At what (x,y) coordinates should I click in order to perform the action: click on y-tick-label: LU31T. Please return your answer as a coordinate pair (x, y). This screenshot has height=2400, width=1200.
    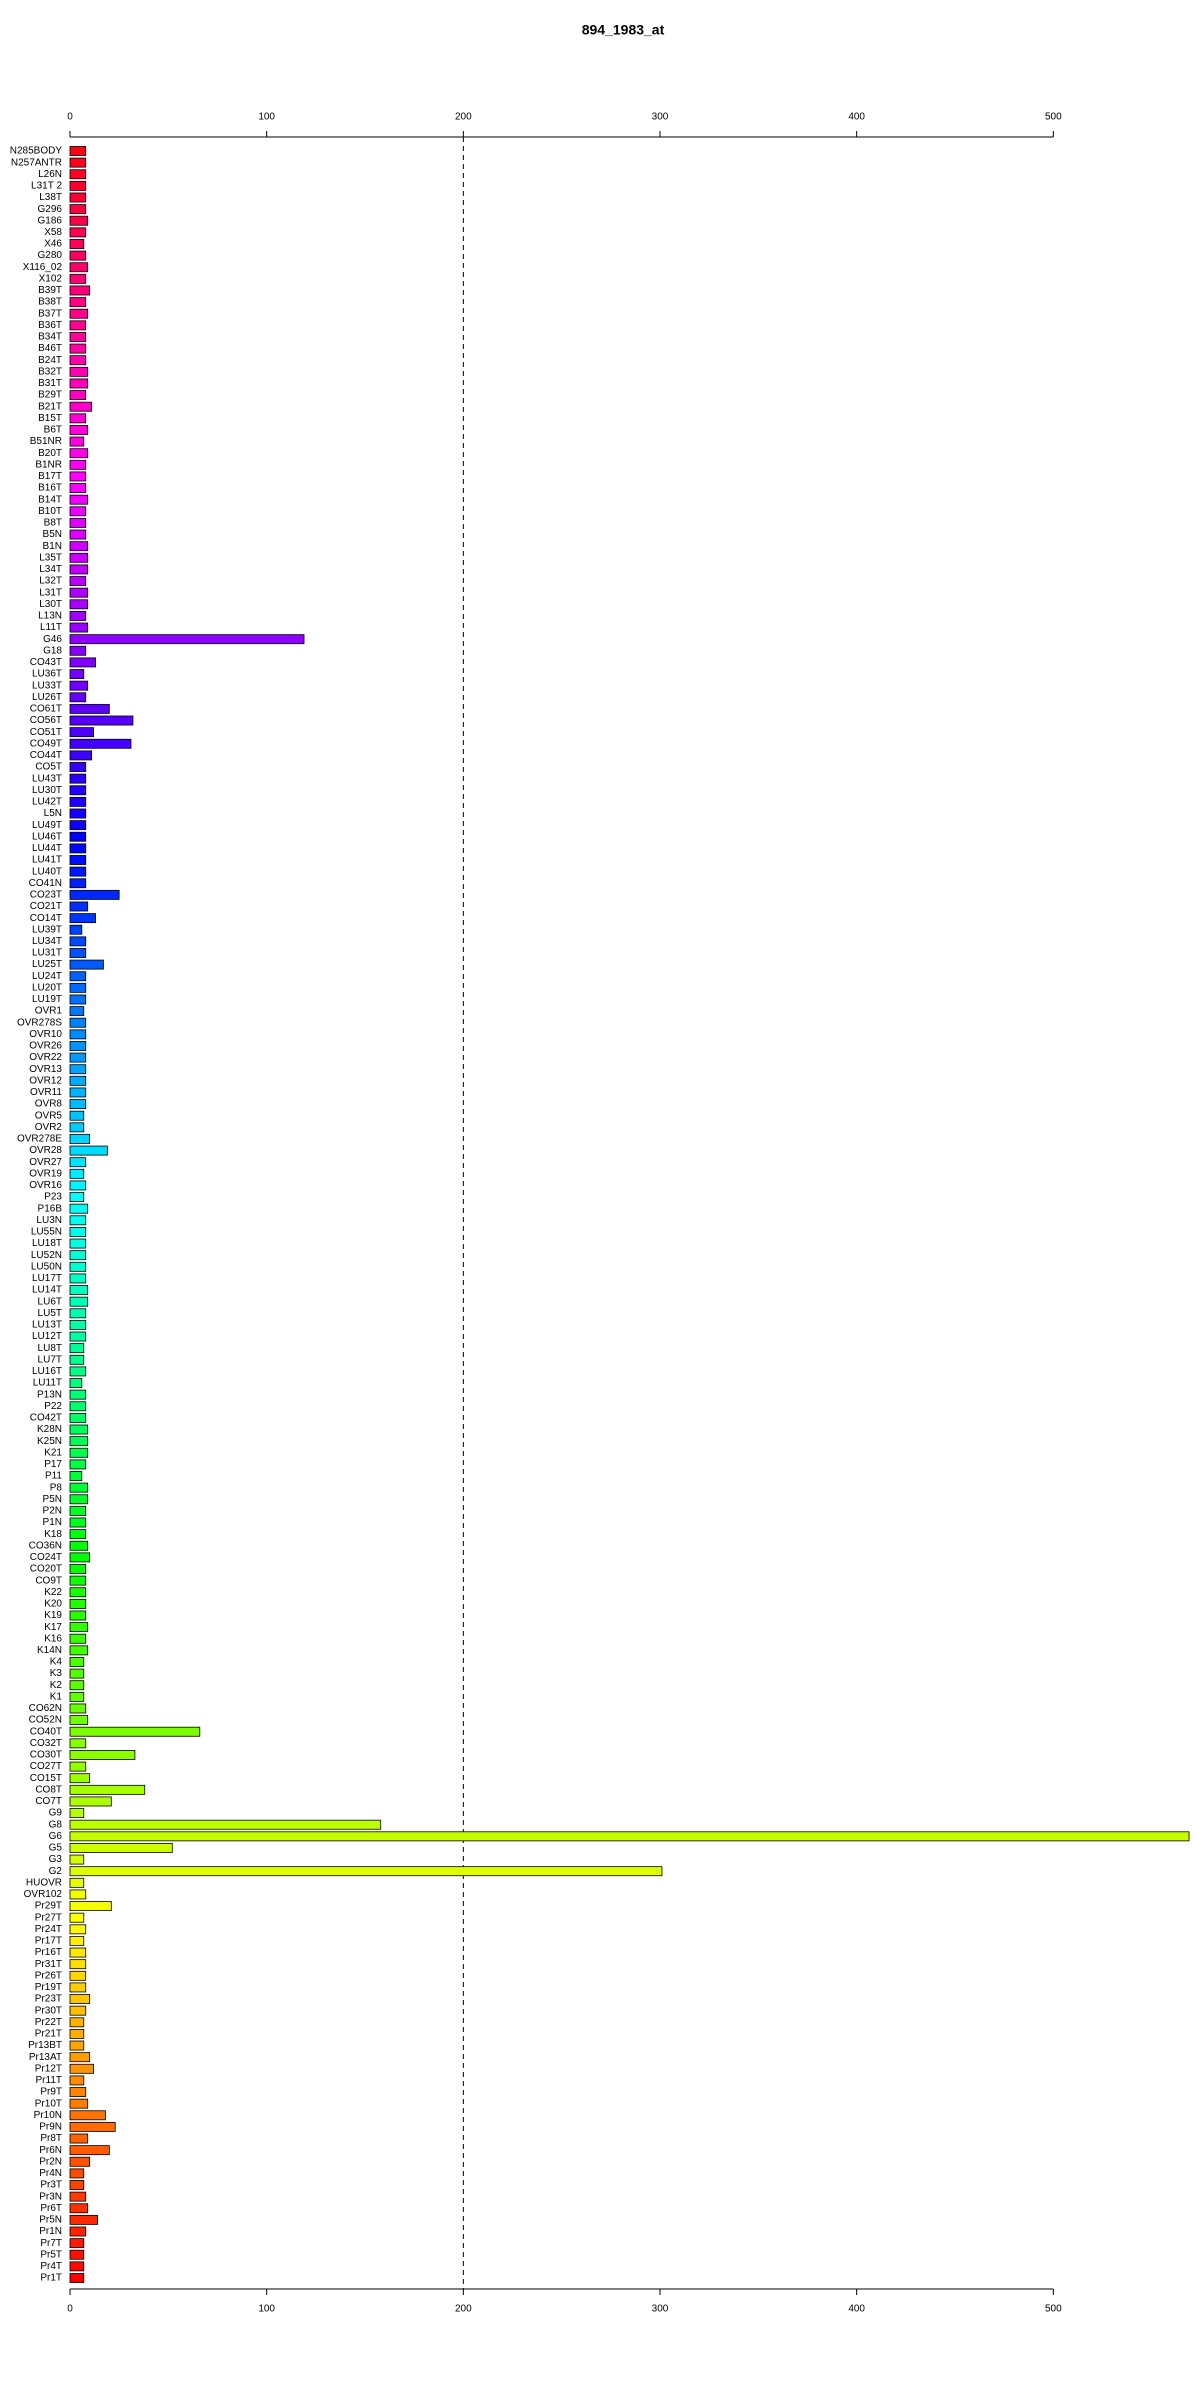
    Looking at the image, I should click on (47, 953).